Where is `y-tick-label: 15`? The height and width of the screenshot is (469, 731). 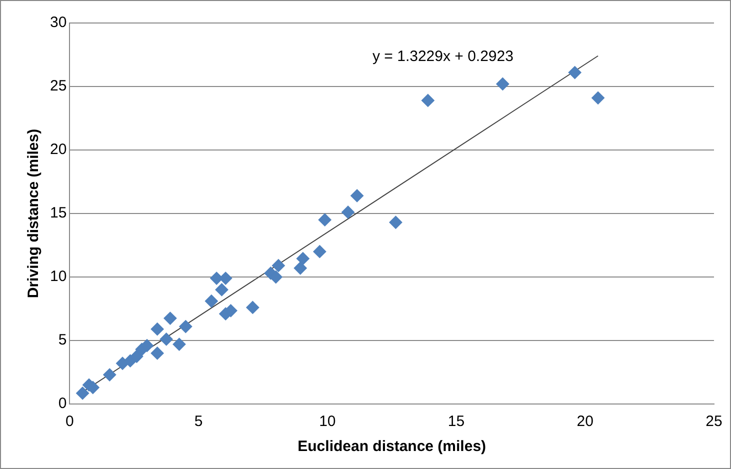 y-tick-label: 15 is located at coordinates (58, 213).